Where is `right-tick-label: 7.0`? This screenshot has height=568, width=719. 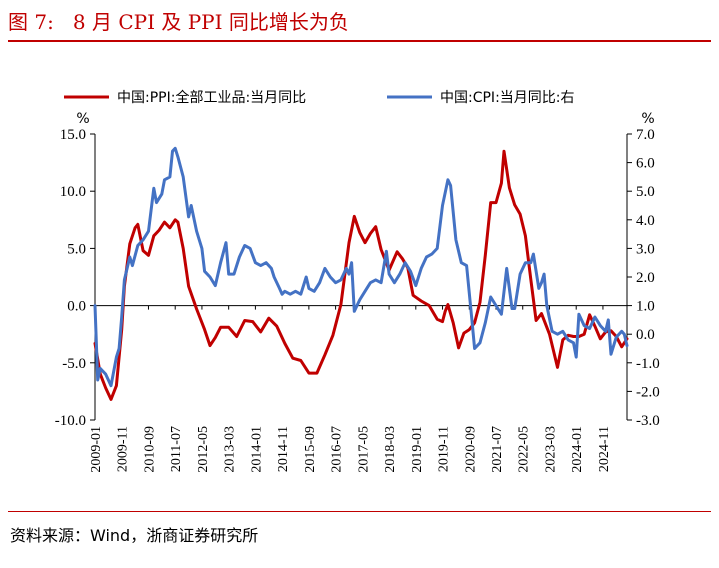
right-tick-label: 7.0 is located at coordinates (645, 135).